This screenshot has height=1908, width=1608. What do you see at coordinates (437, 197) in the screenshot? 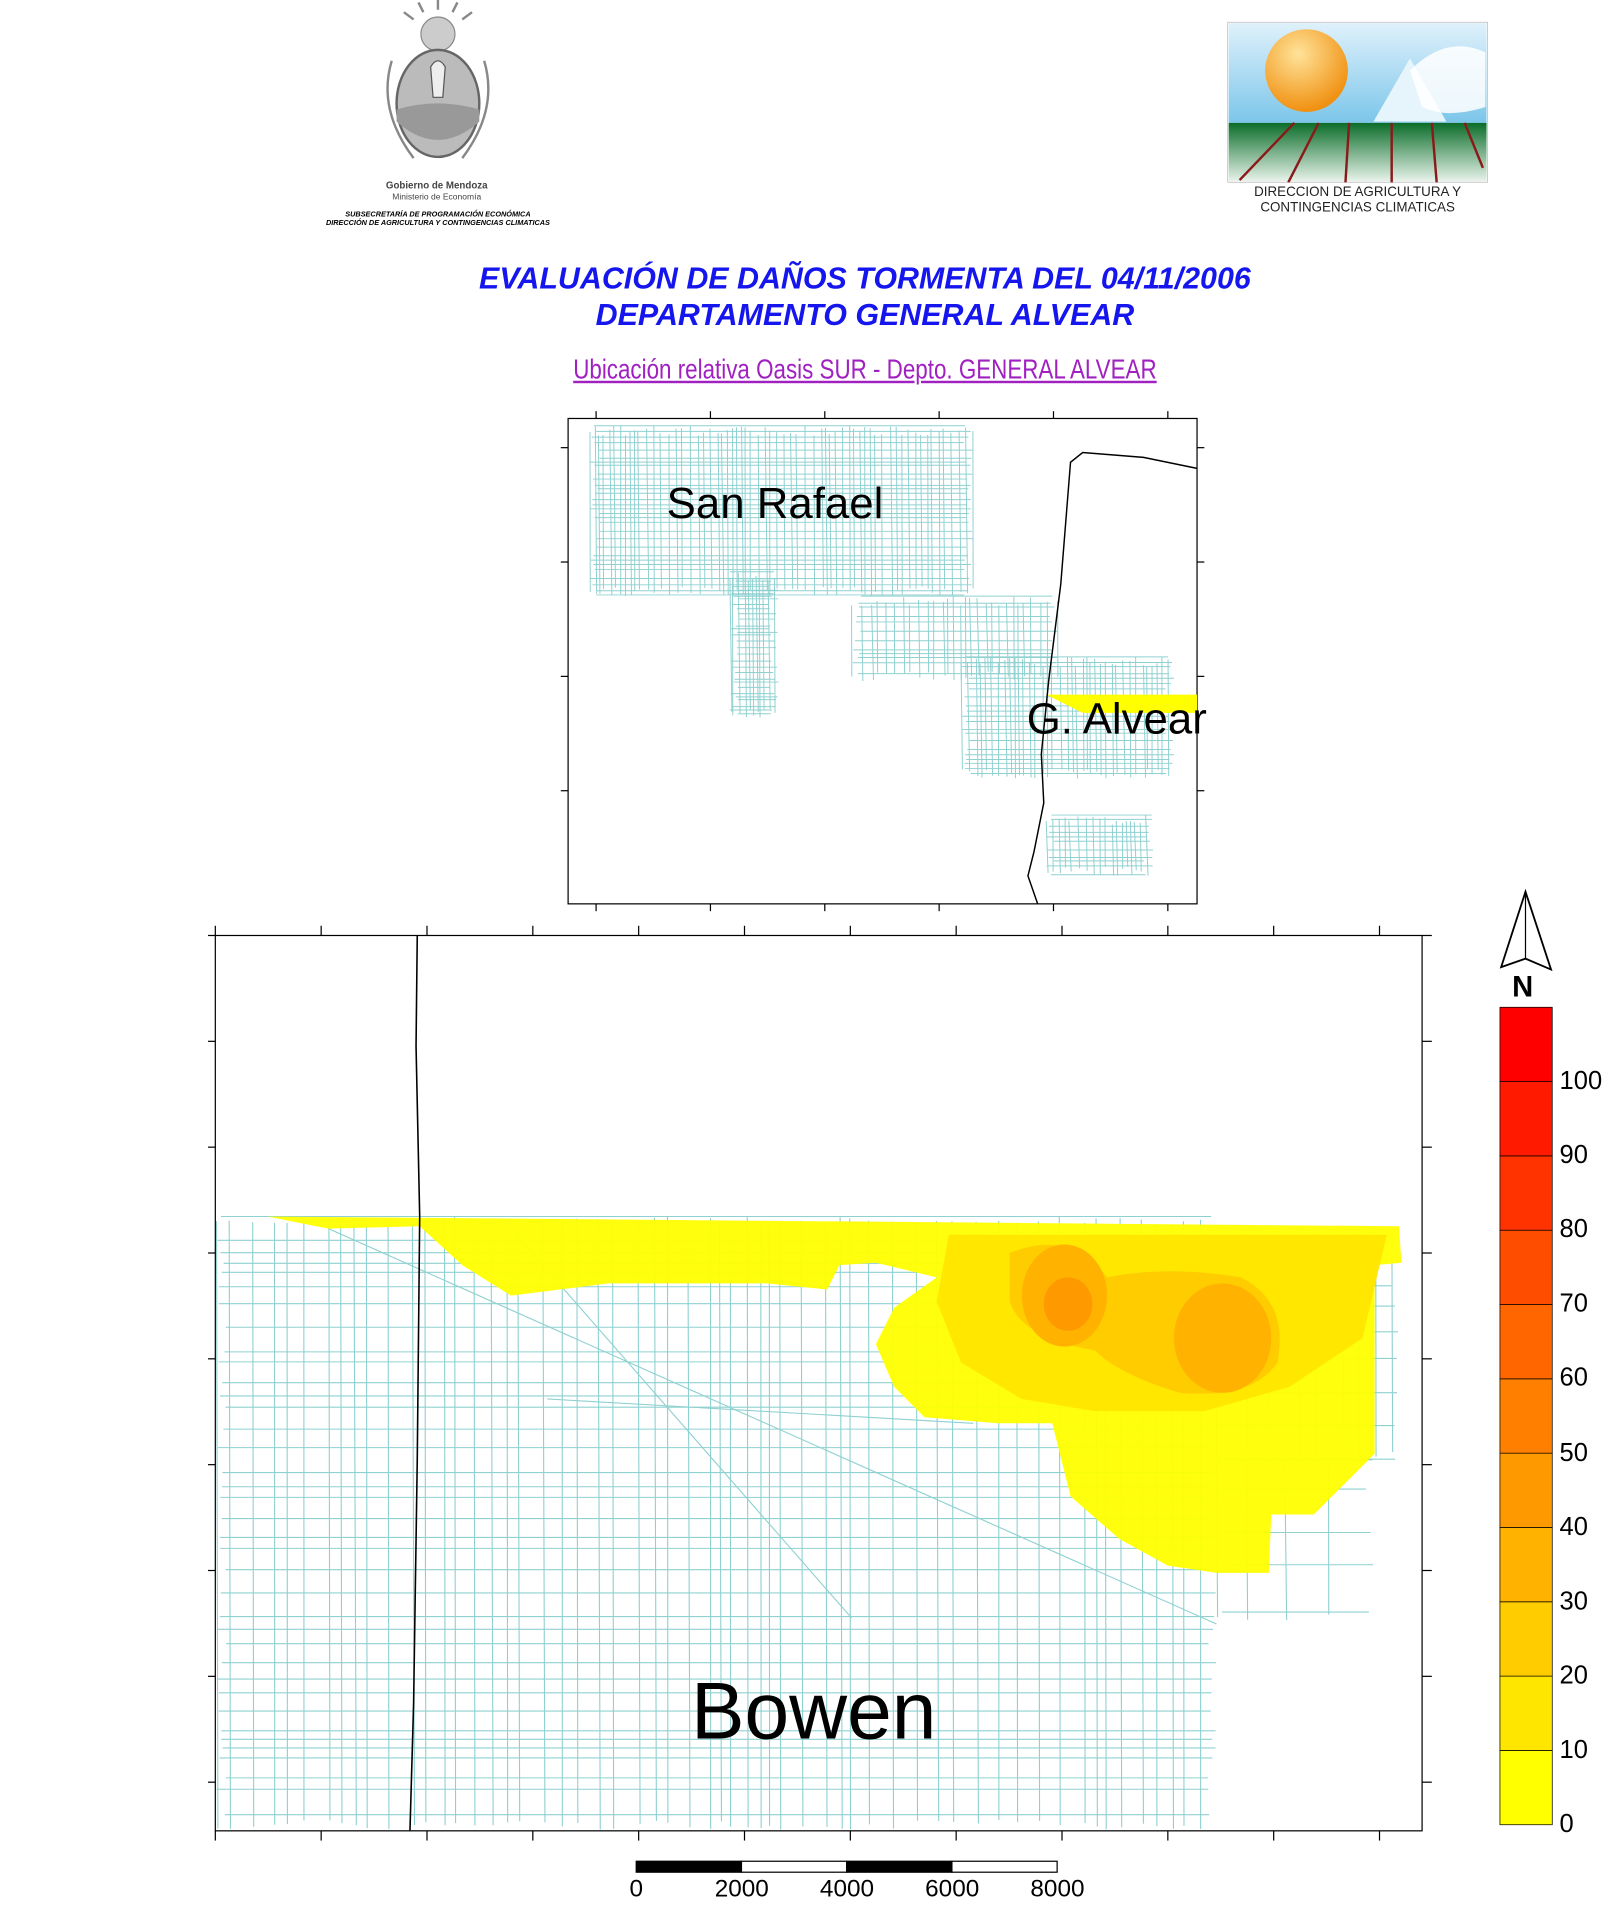
I see `ministry-name: Ministerio de Economía` at bounding box center [437, 197].